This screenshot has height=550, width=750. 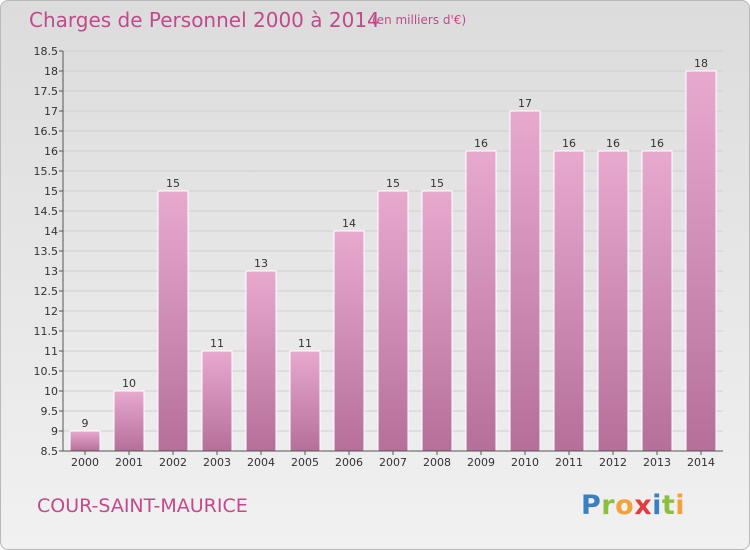 I want to click on y-tick-label: 13.5, so click(x=46, y=251).